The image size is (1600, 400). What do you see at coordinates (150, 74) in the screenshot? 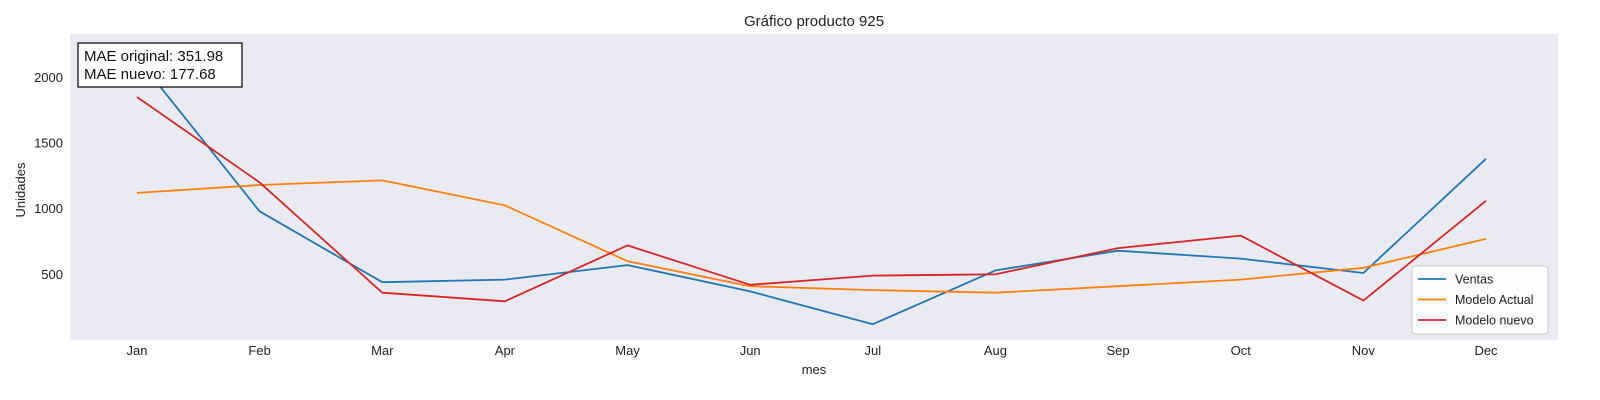
I see `mae-nuevo-label: MAE nuevo: 177.68` at bounding box center [150, 74].